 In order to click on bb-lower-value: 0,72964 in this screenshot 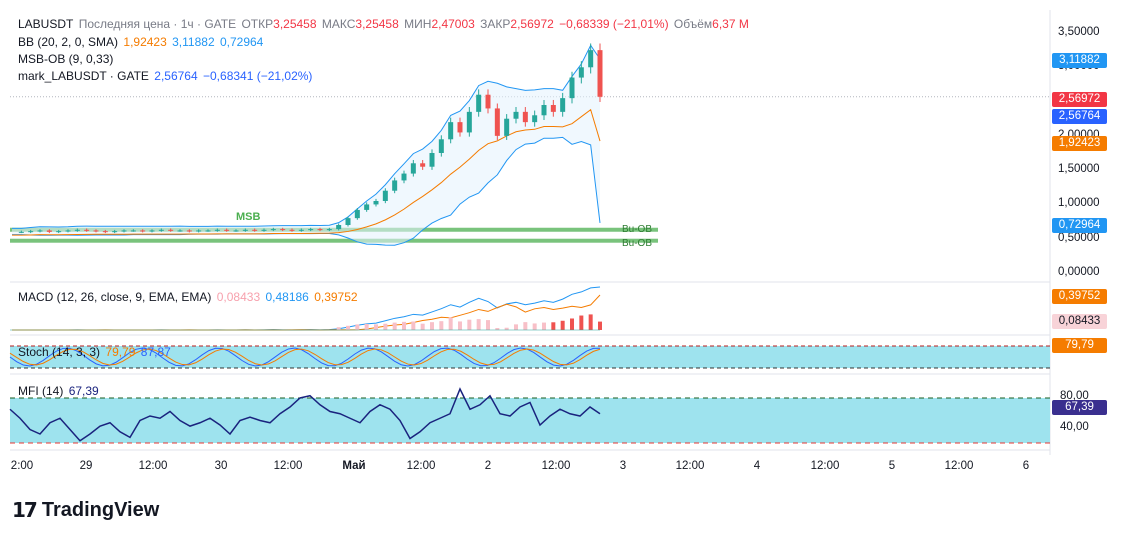, I will do `click(241, 42)`.